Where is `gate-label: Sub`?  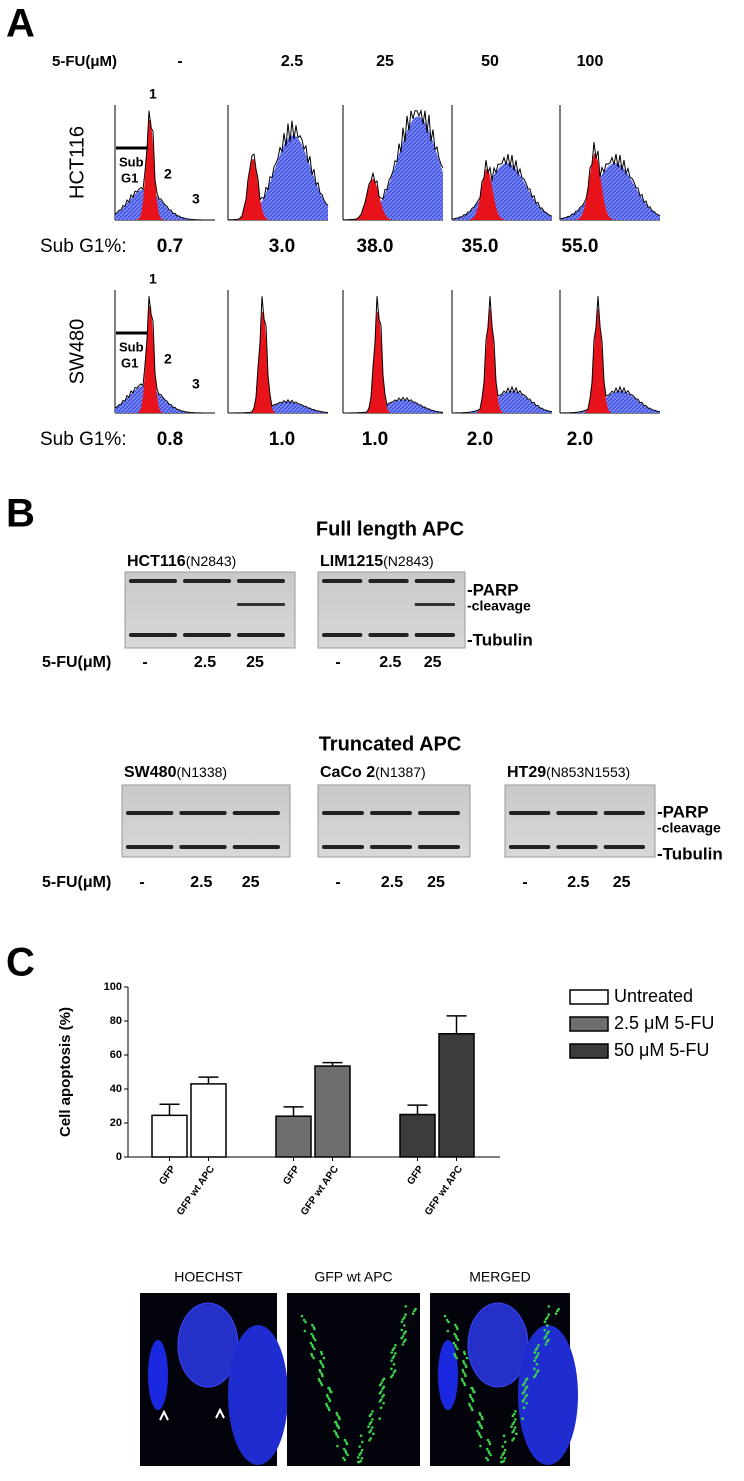 gate-label: Sub is located at coordinates (131, 161).